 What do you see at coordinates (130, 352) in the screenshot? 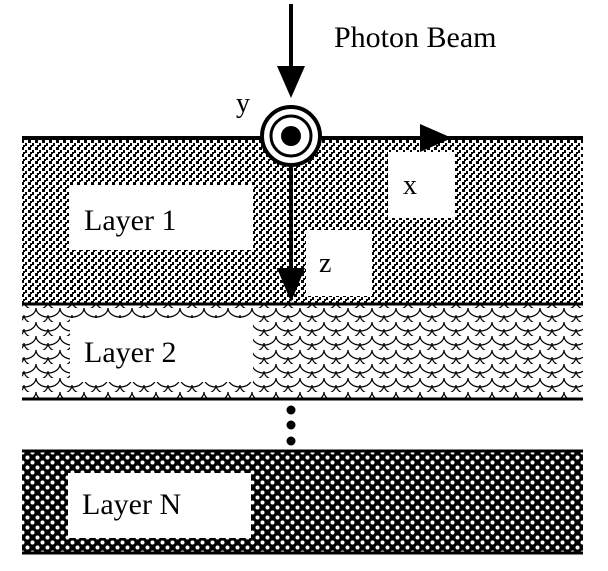
I see `layer-2-label: Layer 2` at bounding box center [130, 352].